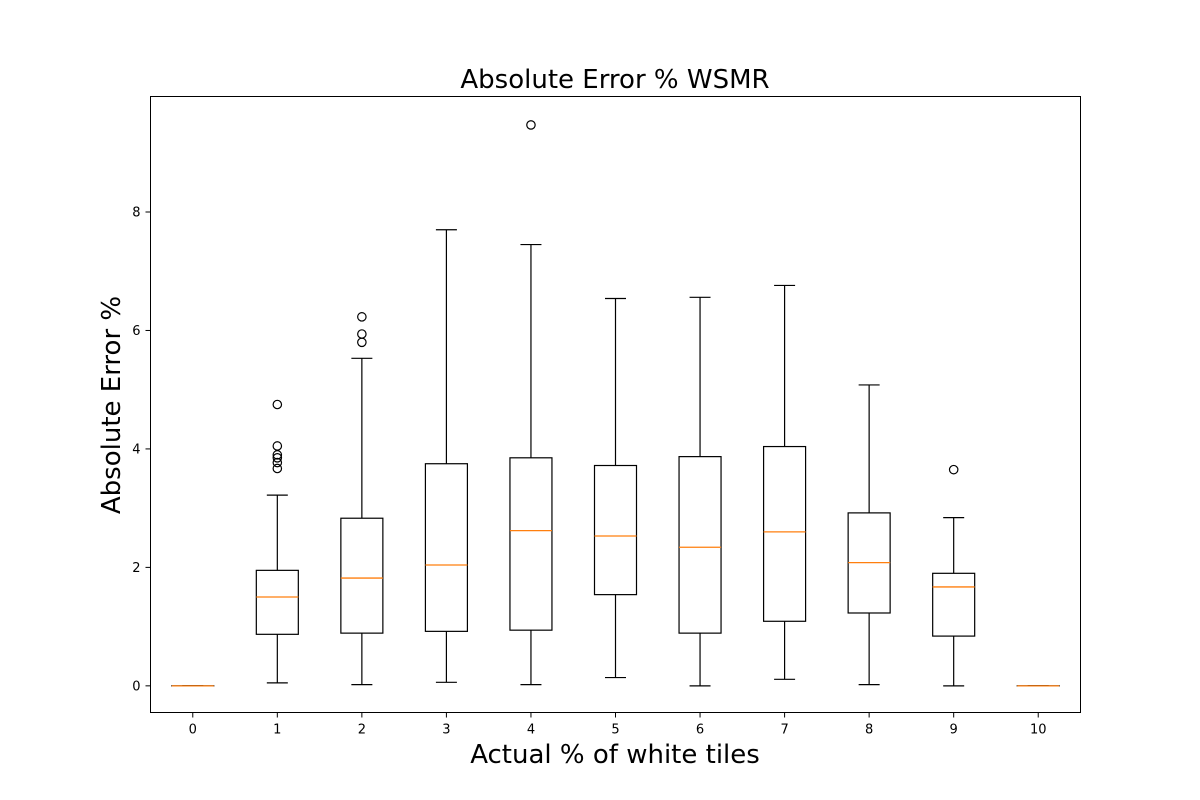 This screenshot has height=800, width=1200. What do you see at coordinates (136, 568) in the screenshot?
I see `y-tick-label: 2` at bounding box center [136, 568].